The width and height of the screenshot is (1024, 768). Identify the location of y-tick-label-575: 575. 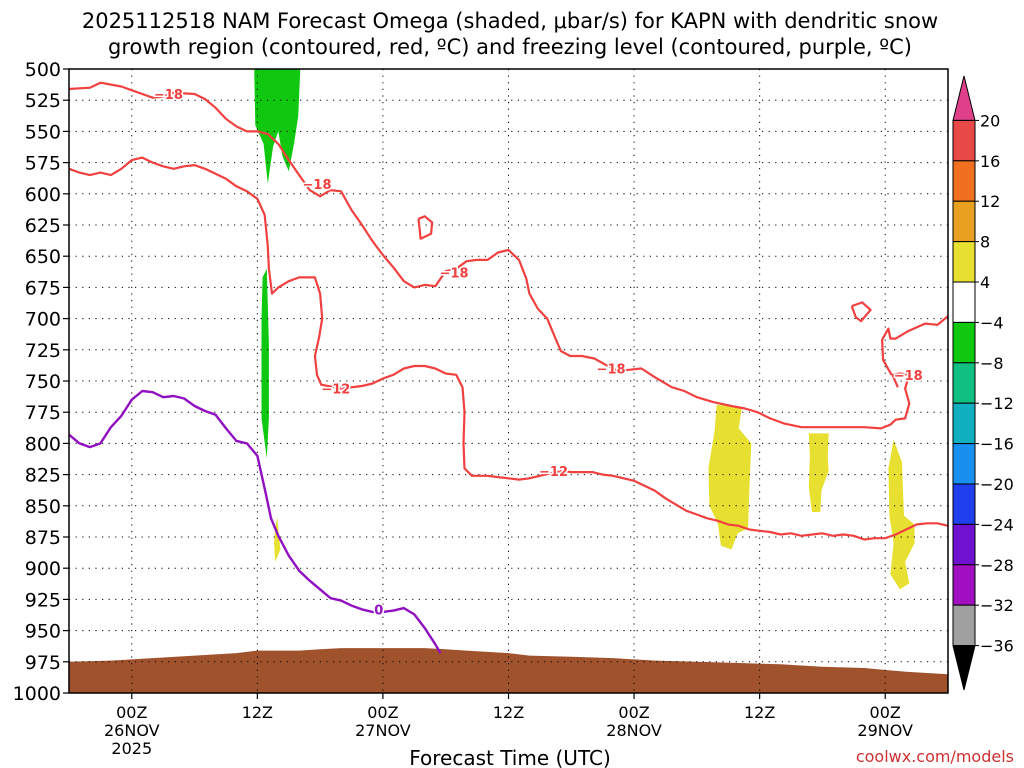
(43, 164).